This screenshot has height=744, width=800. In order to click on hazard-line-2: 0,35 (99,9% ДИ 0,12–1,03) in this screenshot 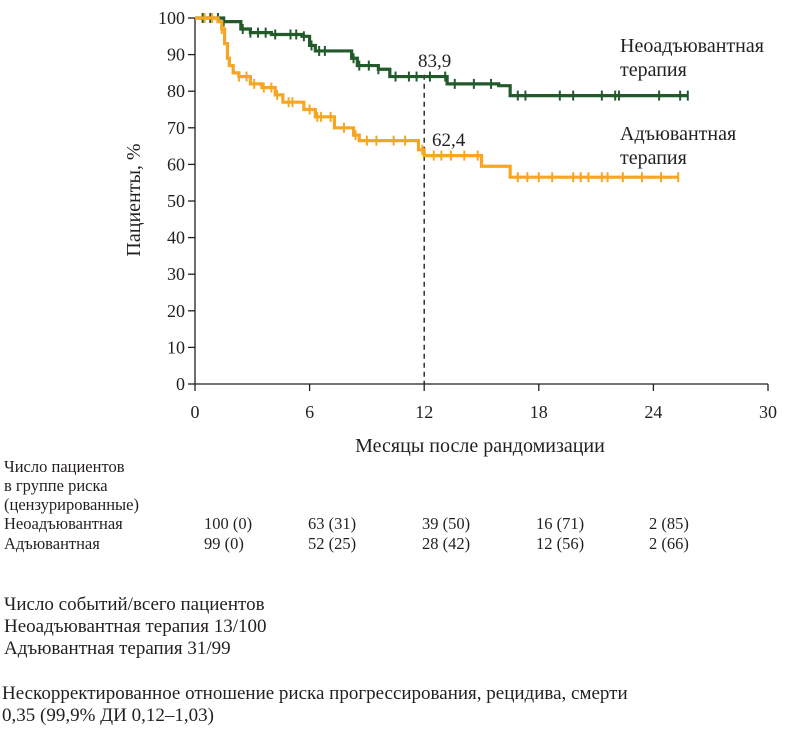, I will do `click(108, 715)`.